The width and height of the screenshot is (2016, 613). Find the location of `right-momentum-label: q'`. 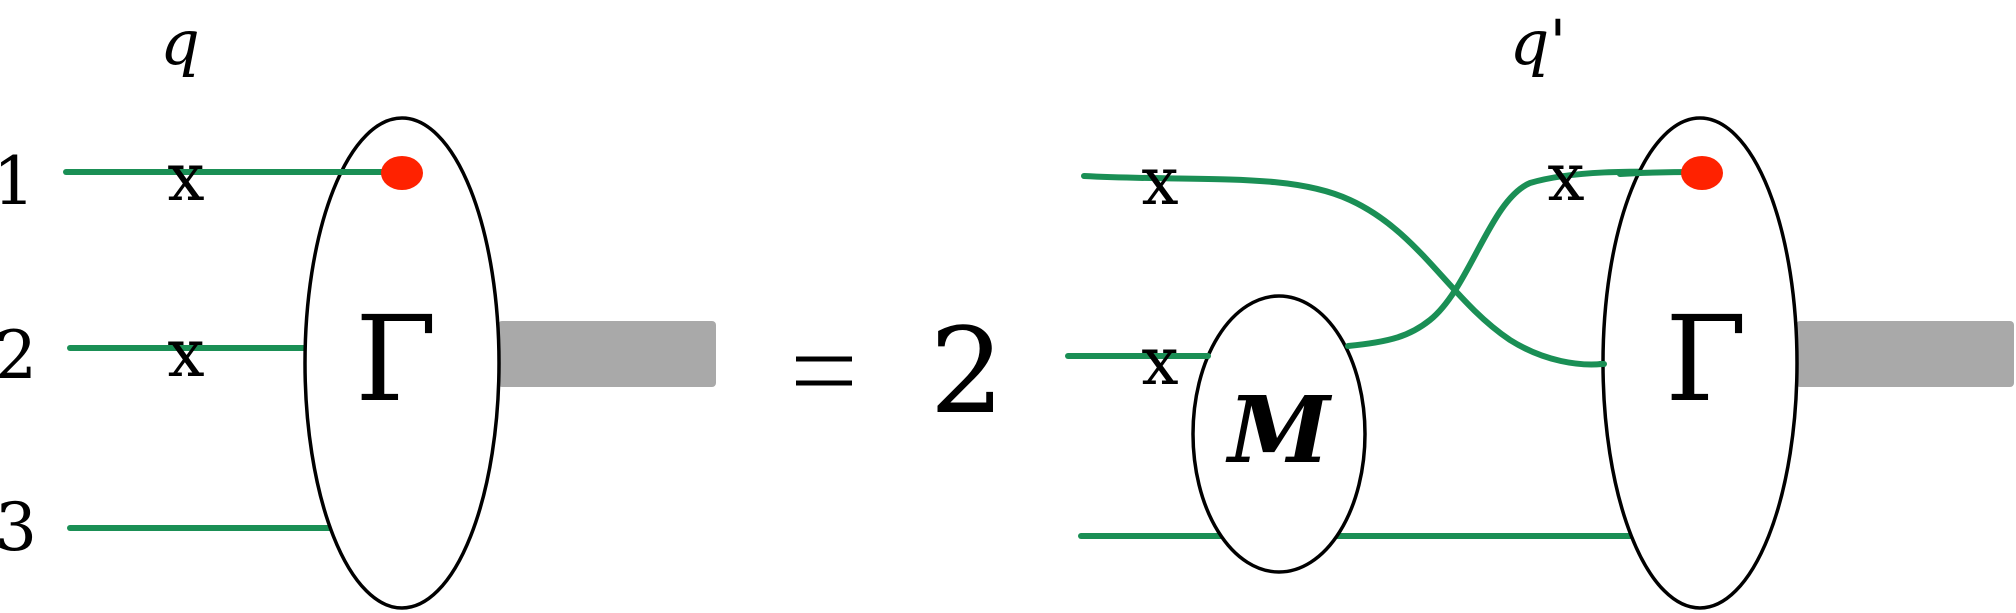

right-momentum-label: q' is located at coordinates (1538, 42).